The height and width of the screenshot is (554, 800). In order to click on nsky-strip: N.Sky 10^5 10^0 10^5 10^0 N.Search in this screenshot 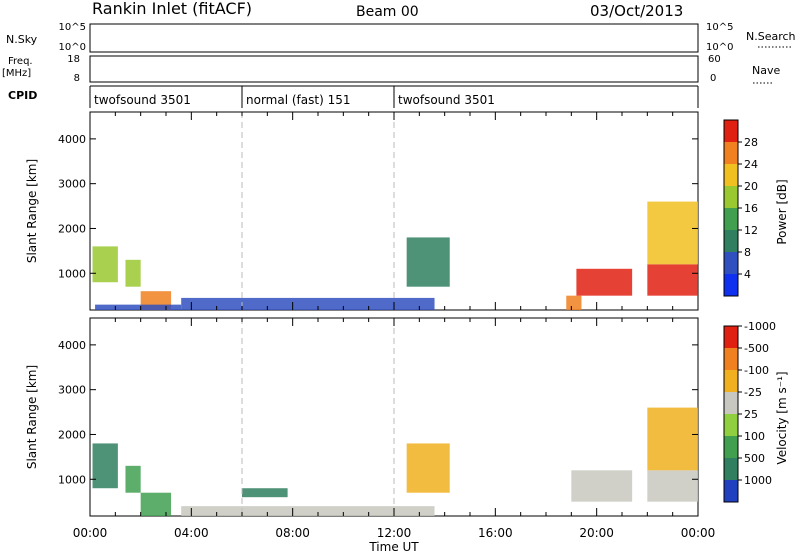, I will do `click(401, 37)`.